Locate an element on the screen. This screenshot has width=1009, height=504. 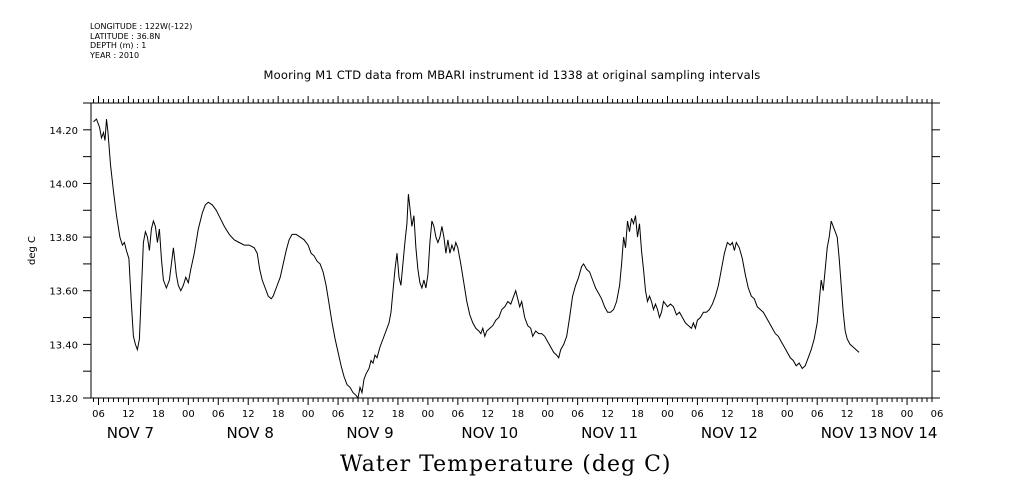
y-tick-label: 14.20 is located at coordinates (63, 131).